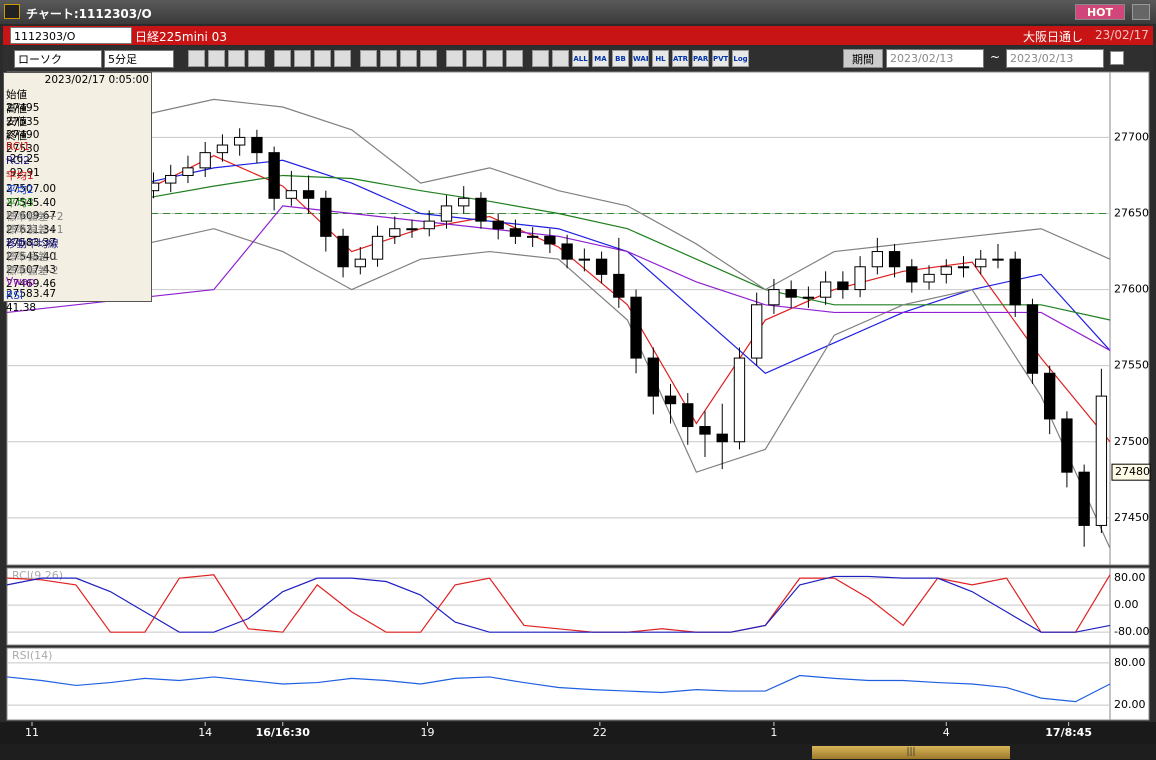 This screenshot has width=1156, height=760. Describe the element at coordinates (77, 181) in the screenshot. I see `info-row: 平均1 27507.00` at that location.